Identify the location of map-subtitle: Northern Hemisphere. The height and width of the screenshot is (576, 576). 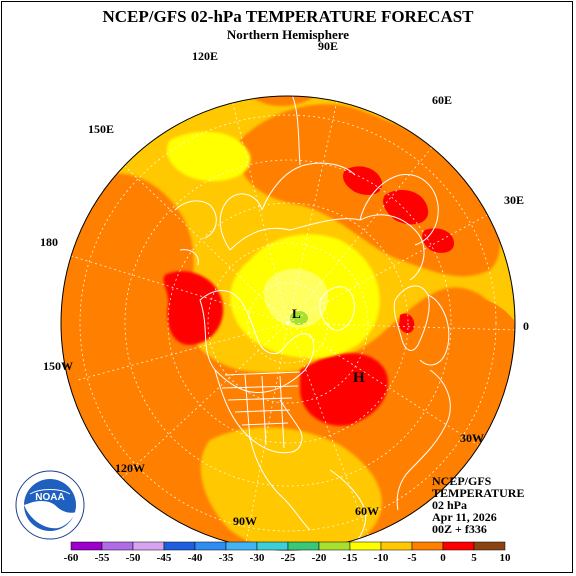
(288, 34).